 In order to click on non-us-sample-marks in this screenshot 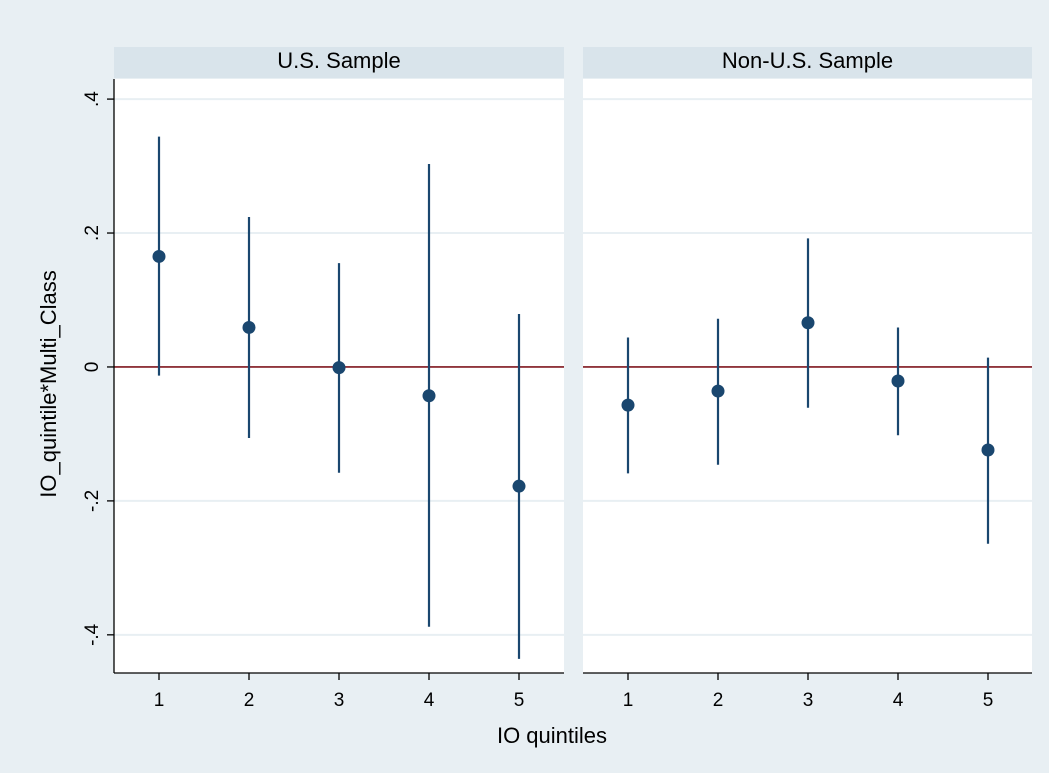, I will do `click(808, 391)`.